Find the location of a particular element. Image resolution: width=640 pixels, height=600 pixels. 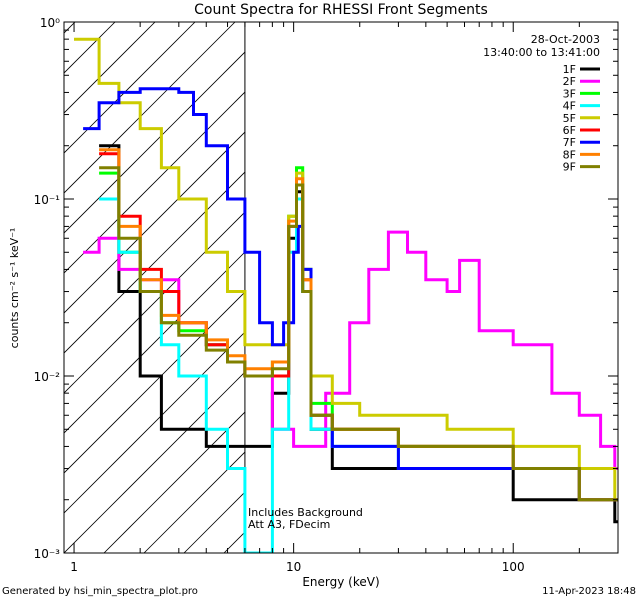

y-tick-label: 10⁰ is located at coordinates (50, 23).